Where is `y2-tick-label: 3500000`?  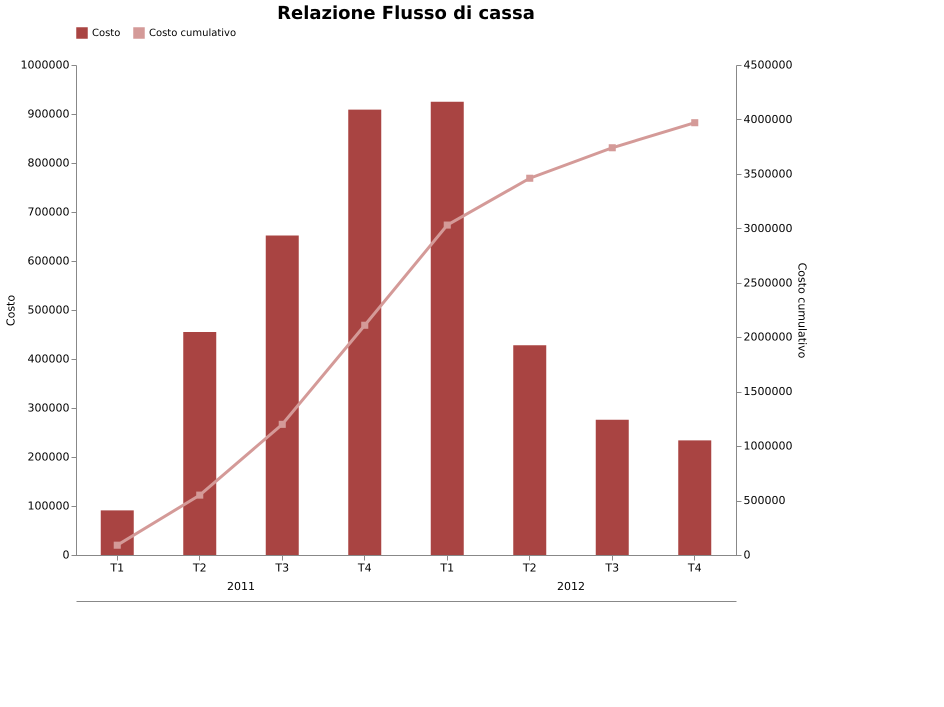 y2-tick-label: 3500000 is located at coordinates (768, 173).